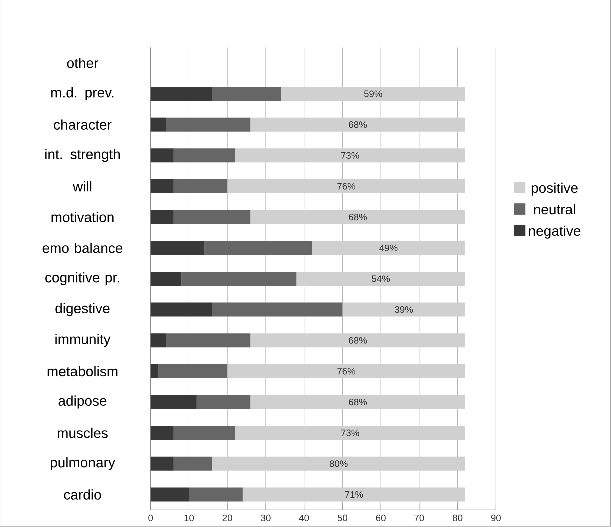 The image size is (611, 527). Describe the element at coordinates (82, 63) in the screenshot. I see `y-tick-label: other` at that location.